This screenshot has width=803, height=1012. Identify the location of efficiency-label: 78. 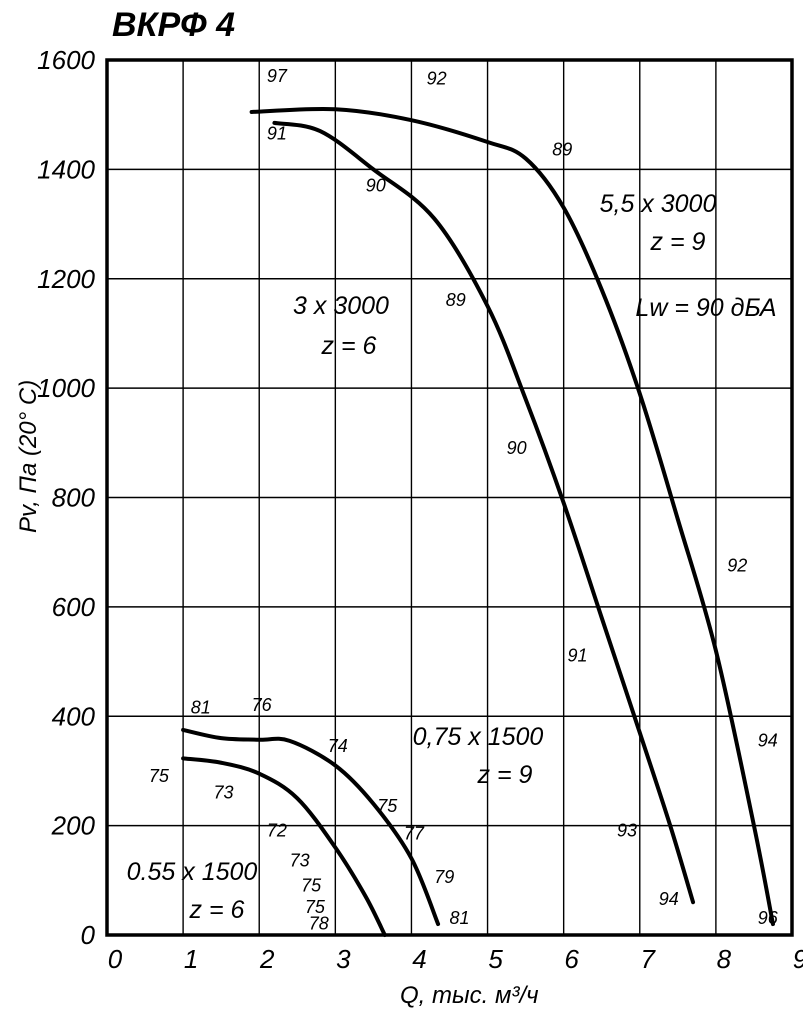
(319, 924).